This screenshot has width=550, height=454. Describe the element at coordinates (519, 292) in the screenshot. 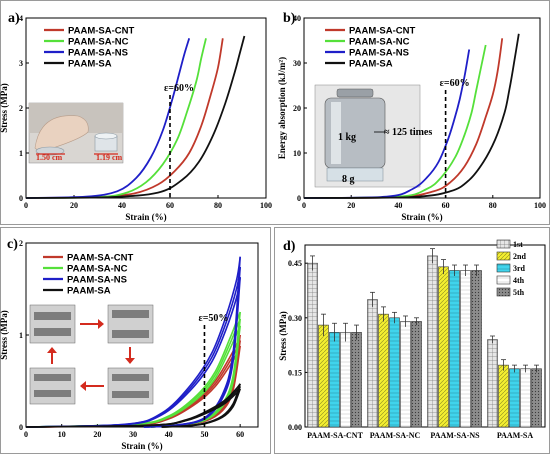

I see `legend-label: 5th` at that location.